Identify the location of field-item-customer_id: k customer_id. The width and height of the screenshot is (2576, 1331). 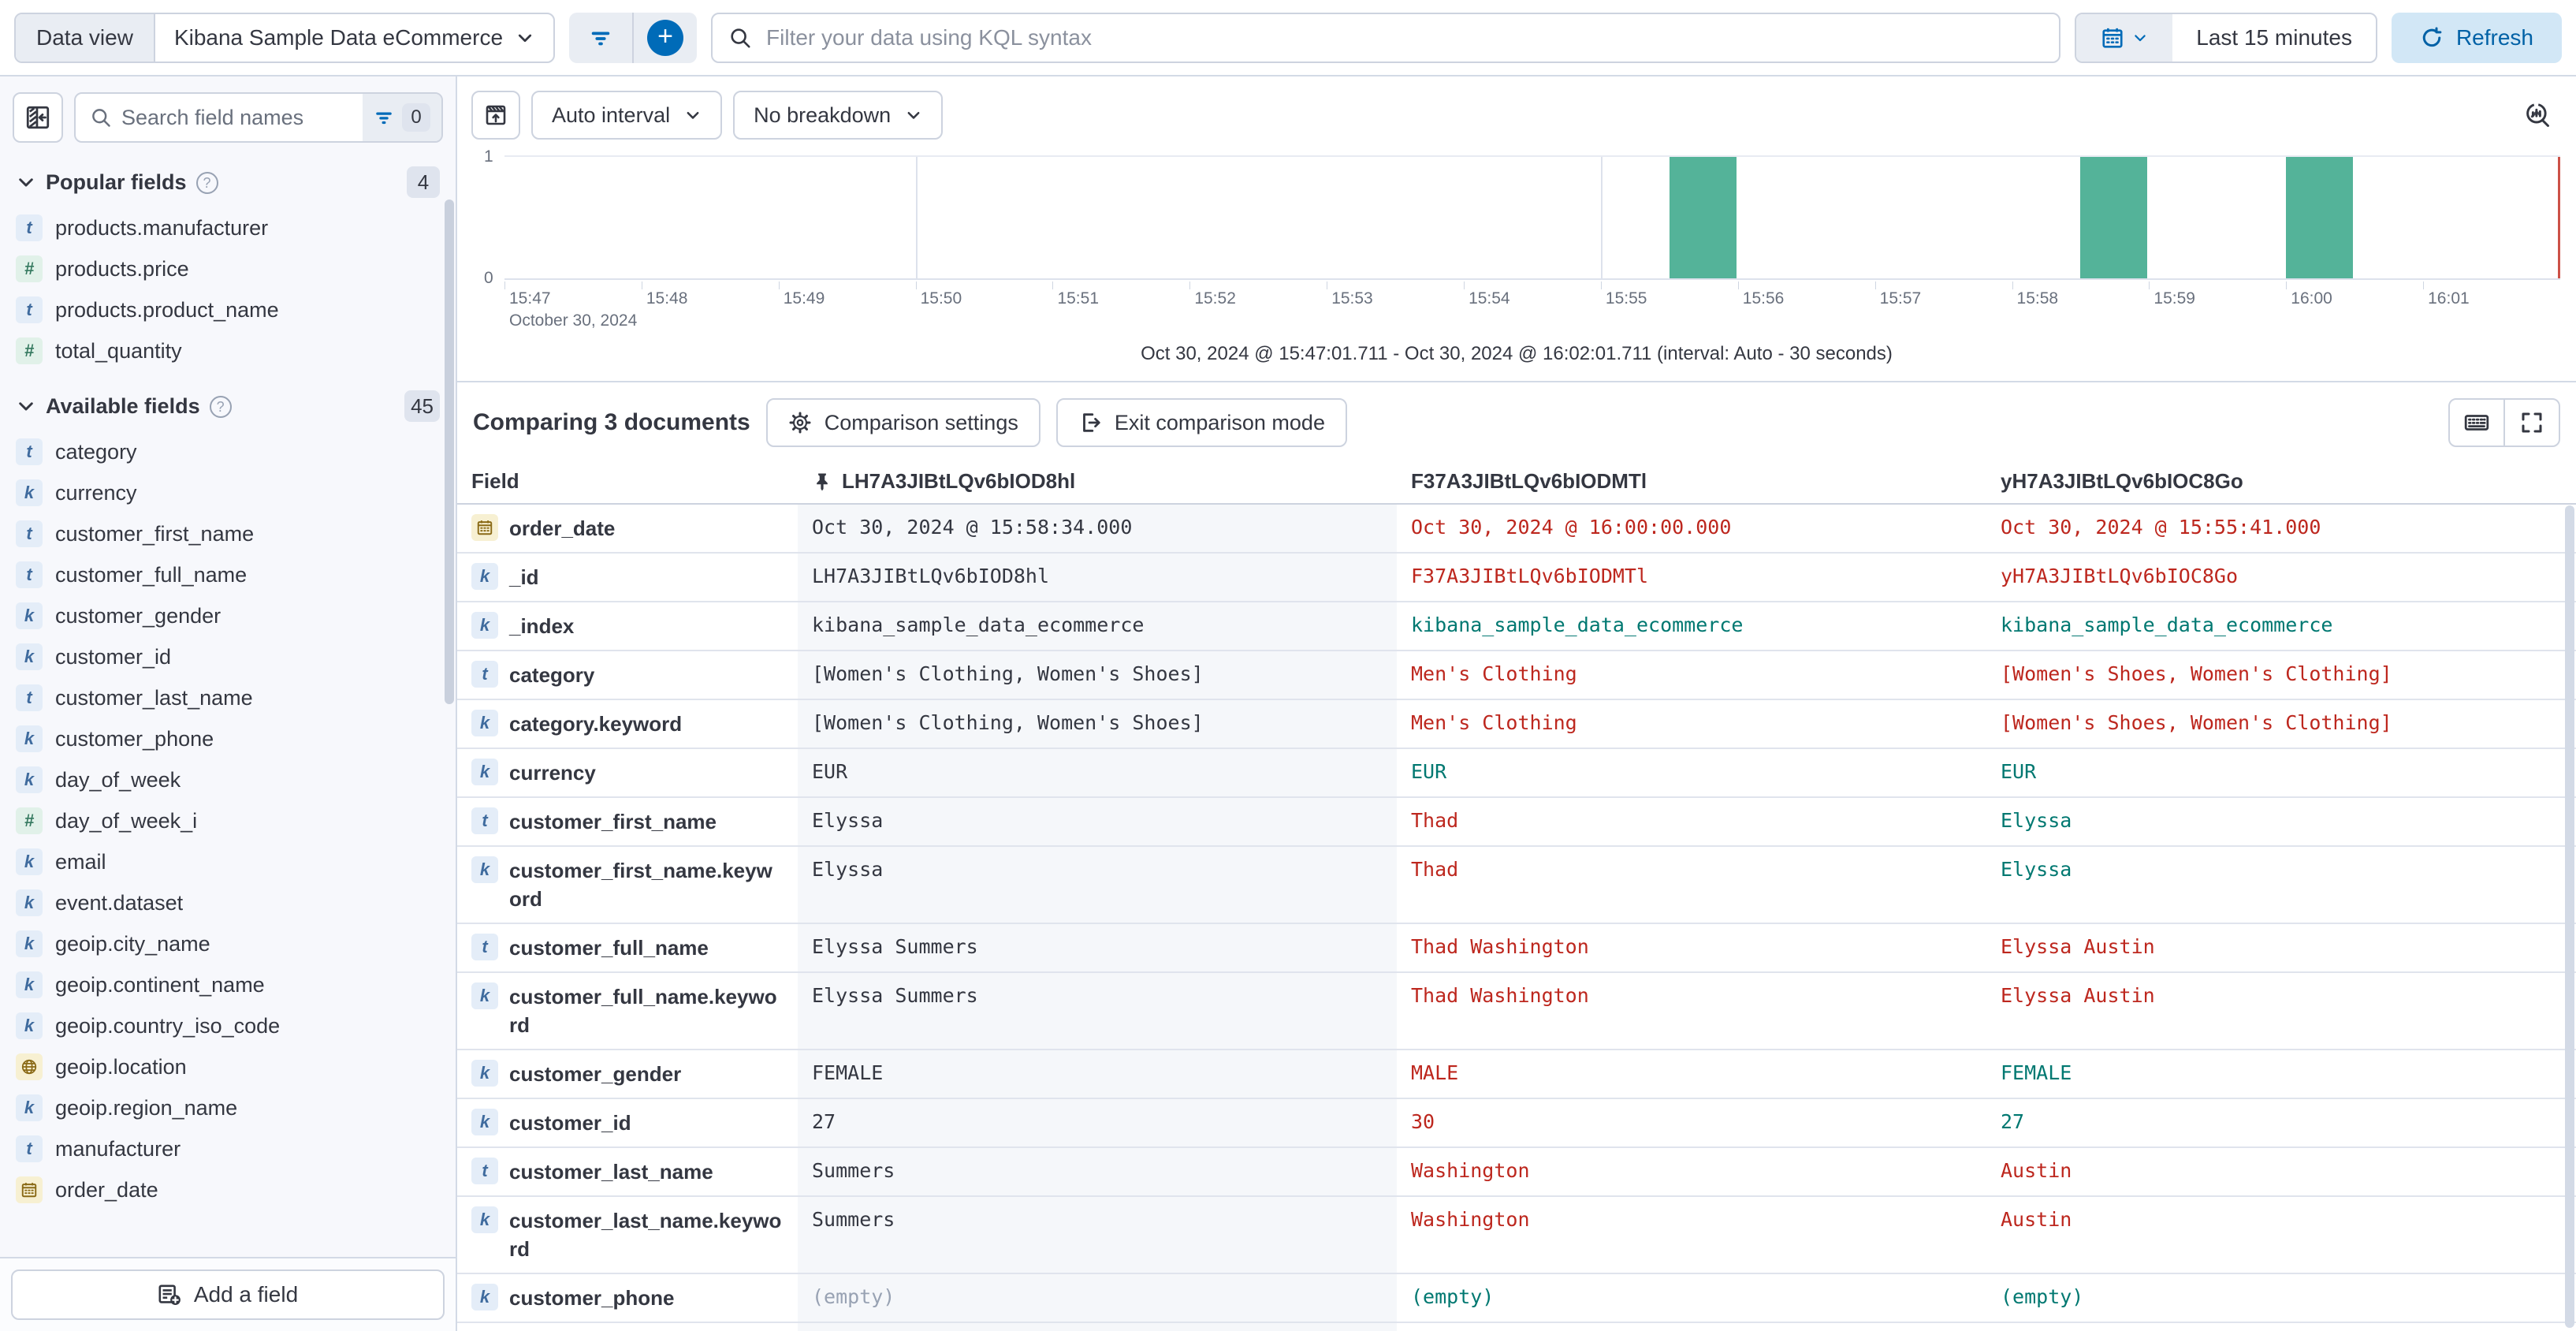
(228, 656).